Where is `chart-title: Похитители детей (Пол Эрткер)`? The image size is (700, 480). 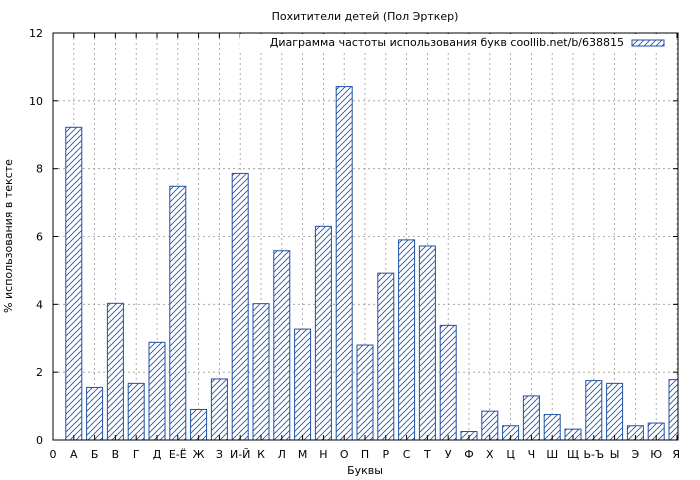 chart-title: Похитители детей (Пол Эрткер) is located at coordinates (365, 16).